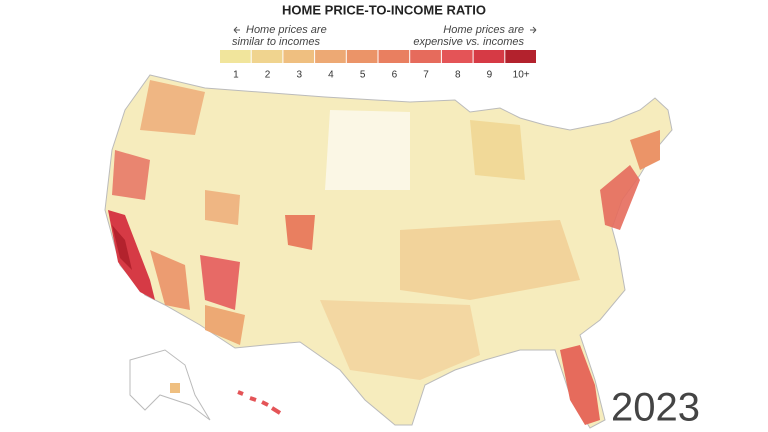 This screenshot has height=432, width=768. I want to click on arrow-right, so click(533, 30).